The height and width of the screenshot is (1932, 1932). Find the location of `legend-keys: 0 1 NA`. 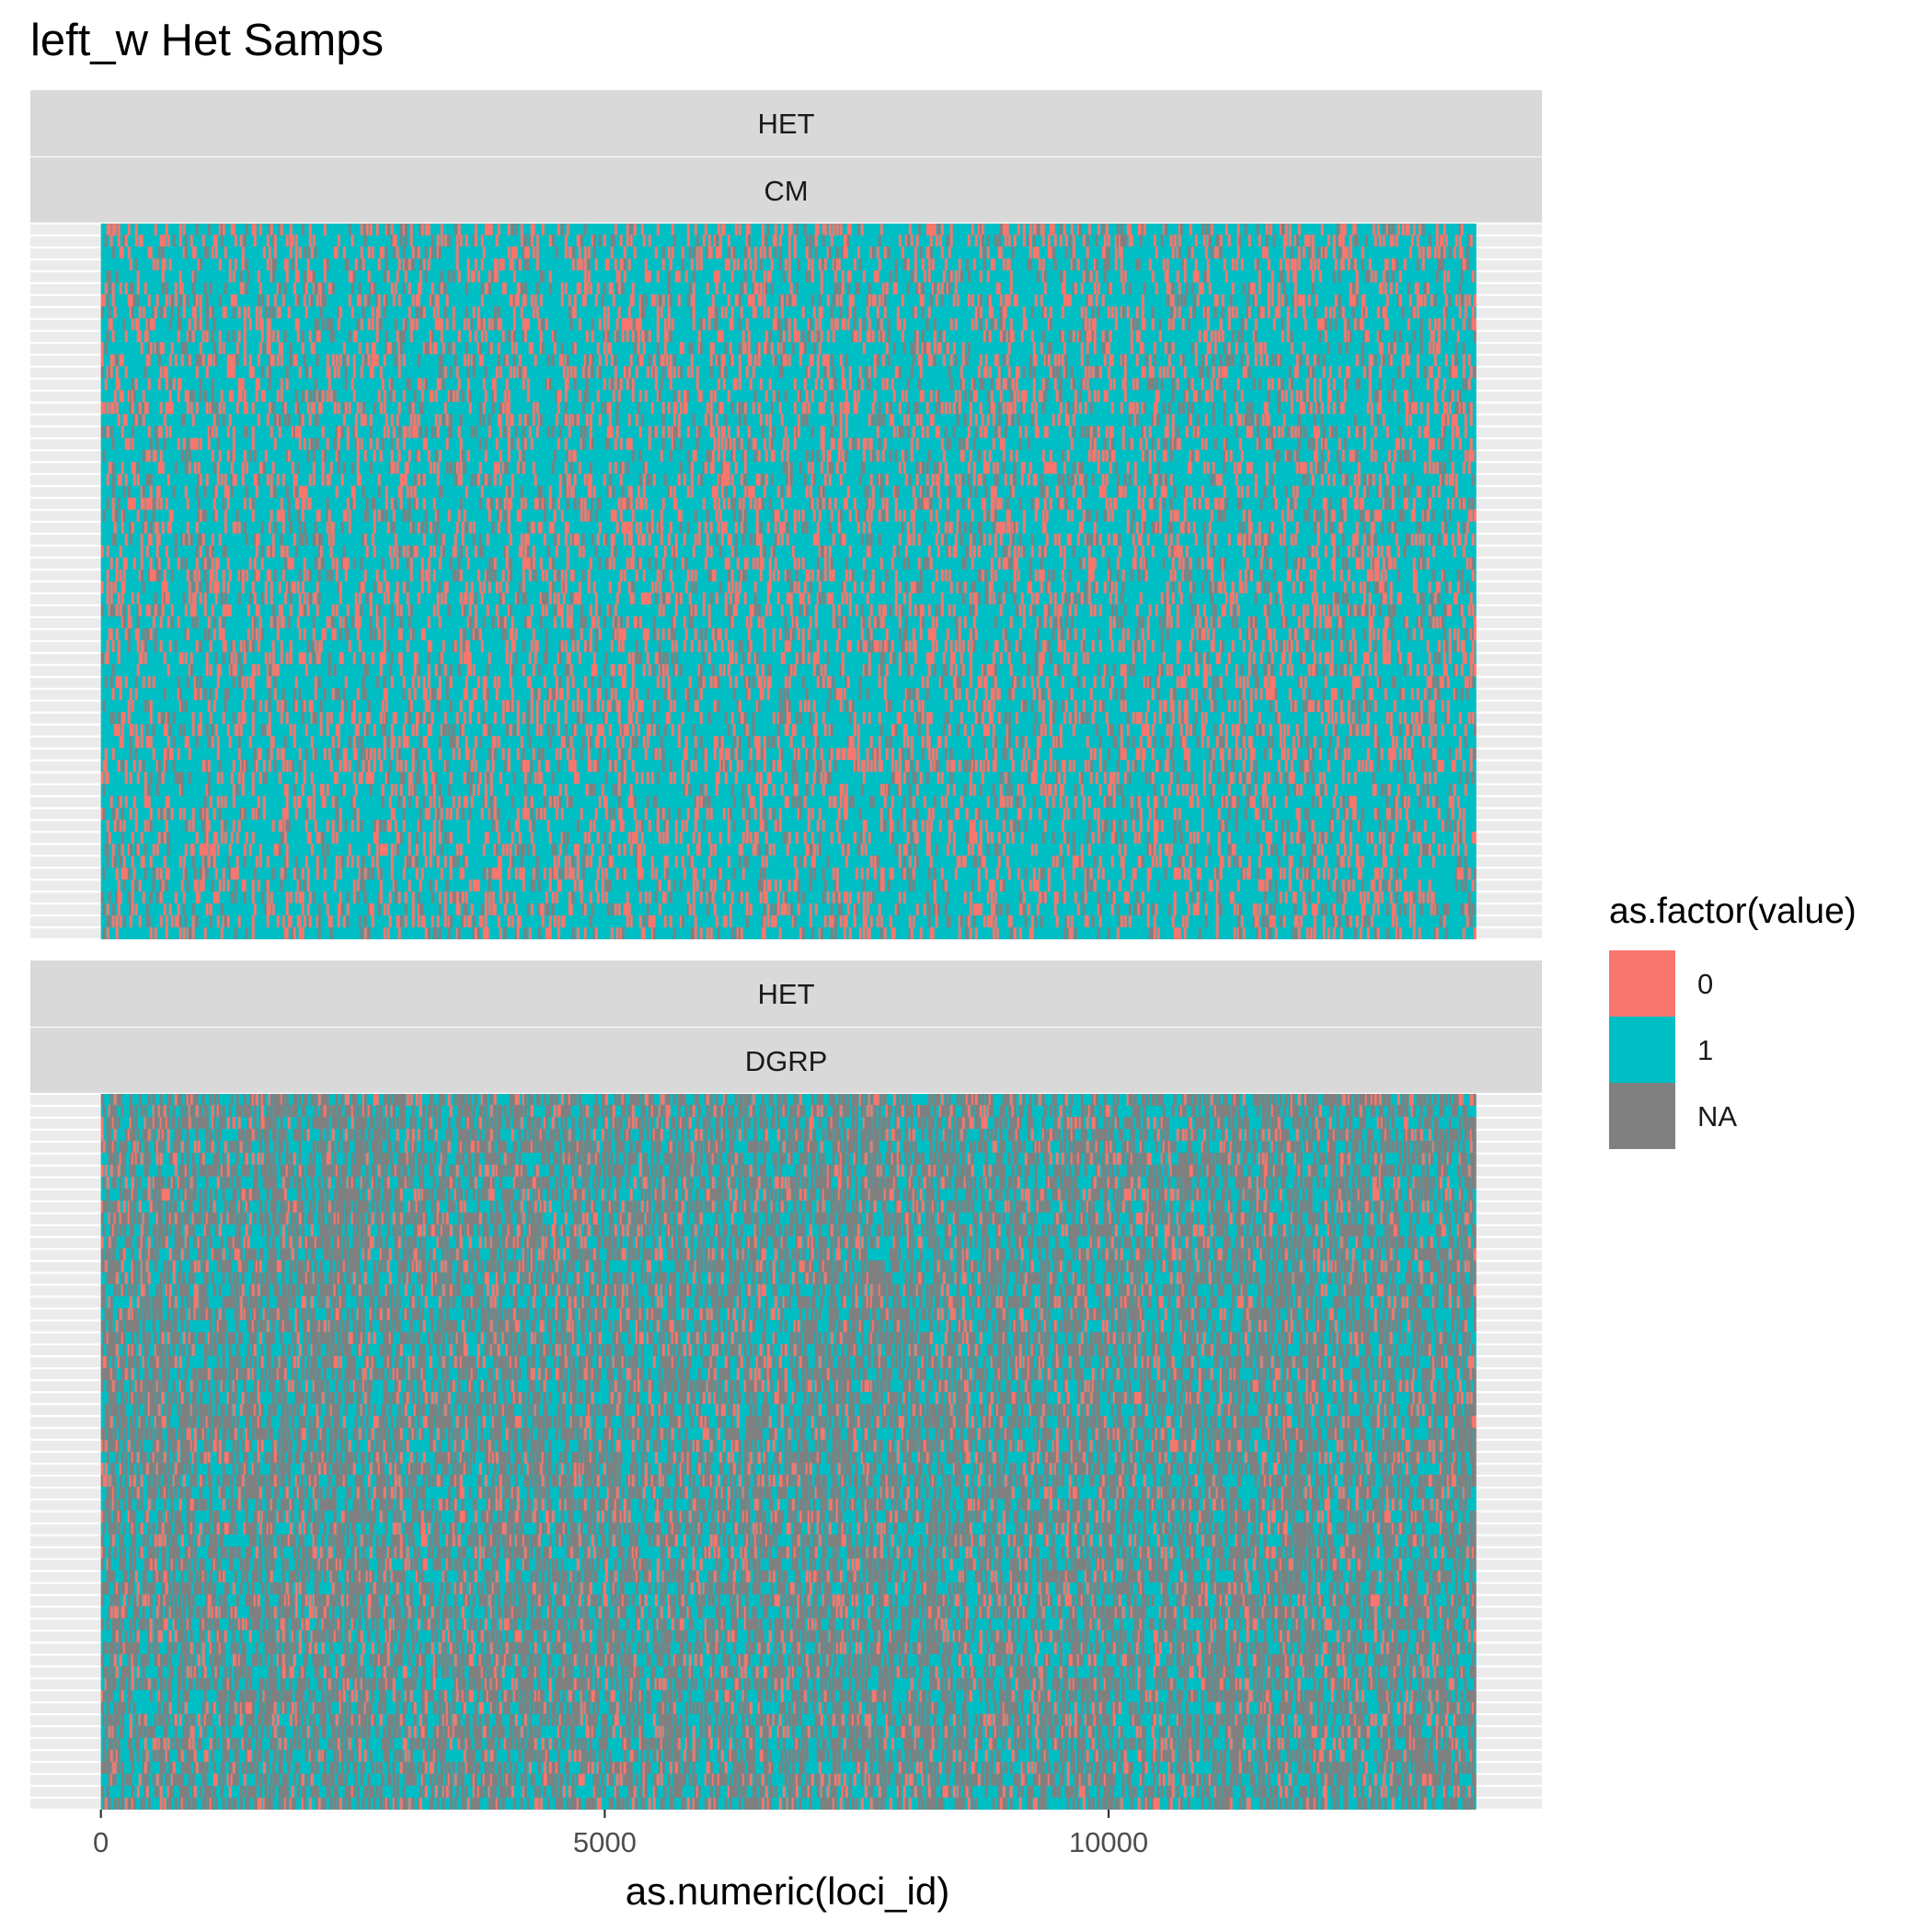

legend-keys: 0 1 NA is located at coordinates (1673, 1049).